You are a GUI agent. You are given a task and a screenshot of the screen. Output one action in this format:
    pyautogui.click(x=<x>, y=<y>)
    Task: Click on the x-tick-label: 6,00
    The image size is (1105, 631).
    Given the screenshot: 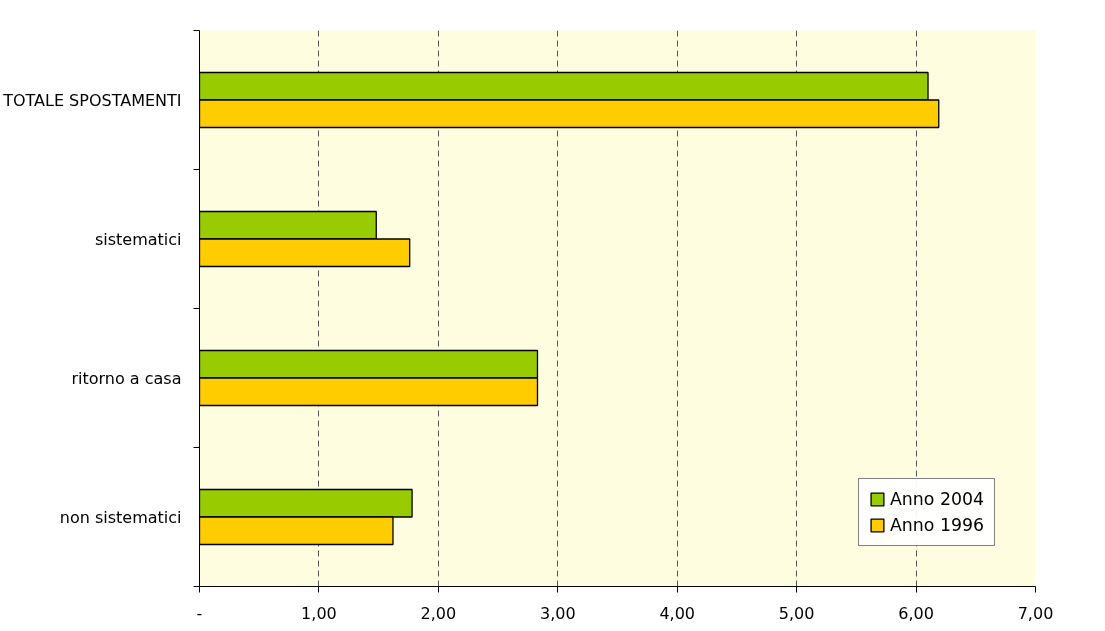 What is the action you would take?
    pyautogui.click(x=916, y=613)
    